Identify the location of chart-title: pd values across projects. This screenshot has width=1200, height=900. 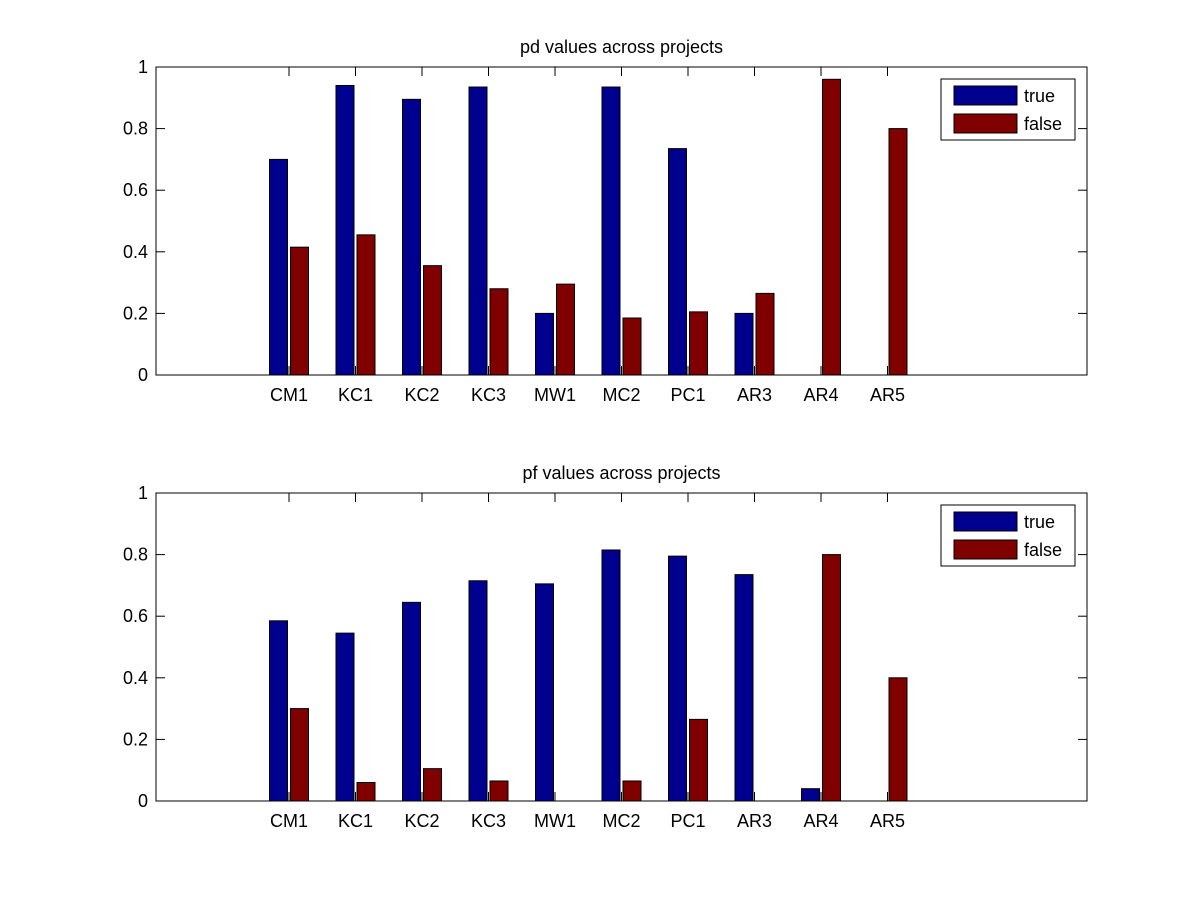
(621, 47).